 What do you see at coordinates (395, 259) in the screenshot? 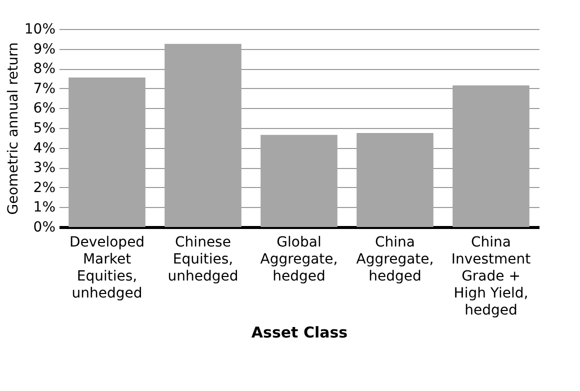
I see `x-tick-label: China Aggregate, hedged` at bounding box center [395, 259].